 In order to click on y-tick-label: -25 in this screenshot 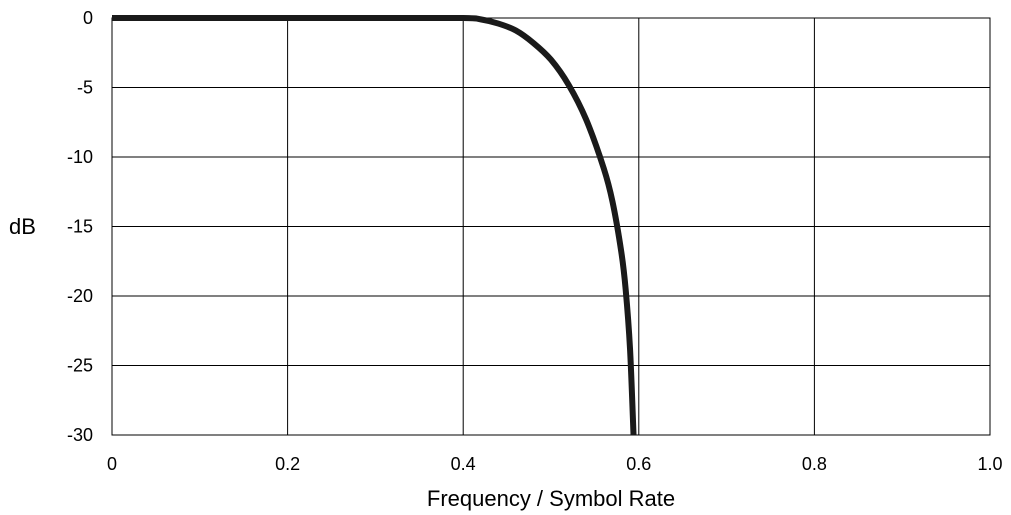, I will do `click(80, 366)`.